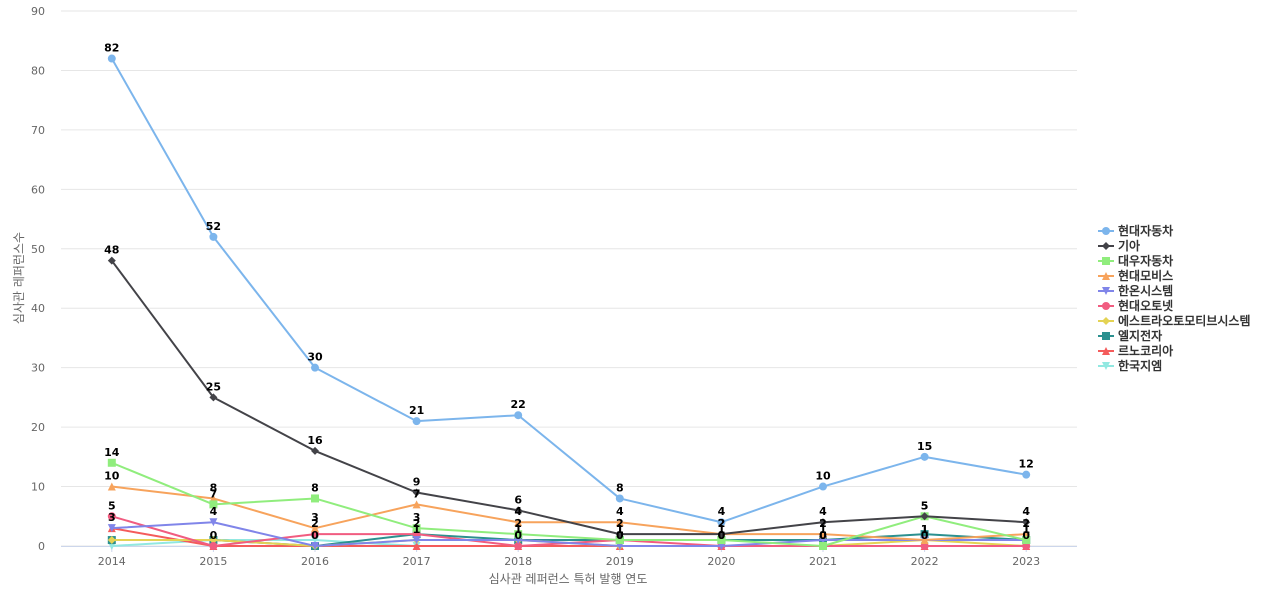 This screenshot has width=1280, height=600. Describe the element at coordinates (518, 499) in the screenshot. I see `data-label: 6` at that location.